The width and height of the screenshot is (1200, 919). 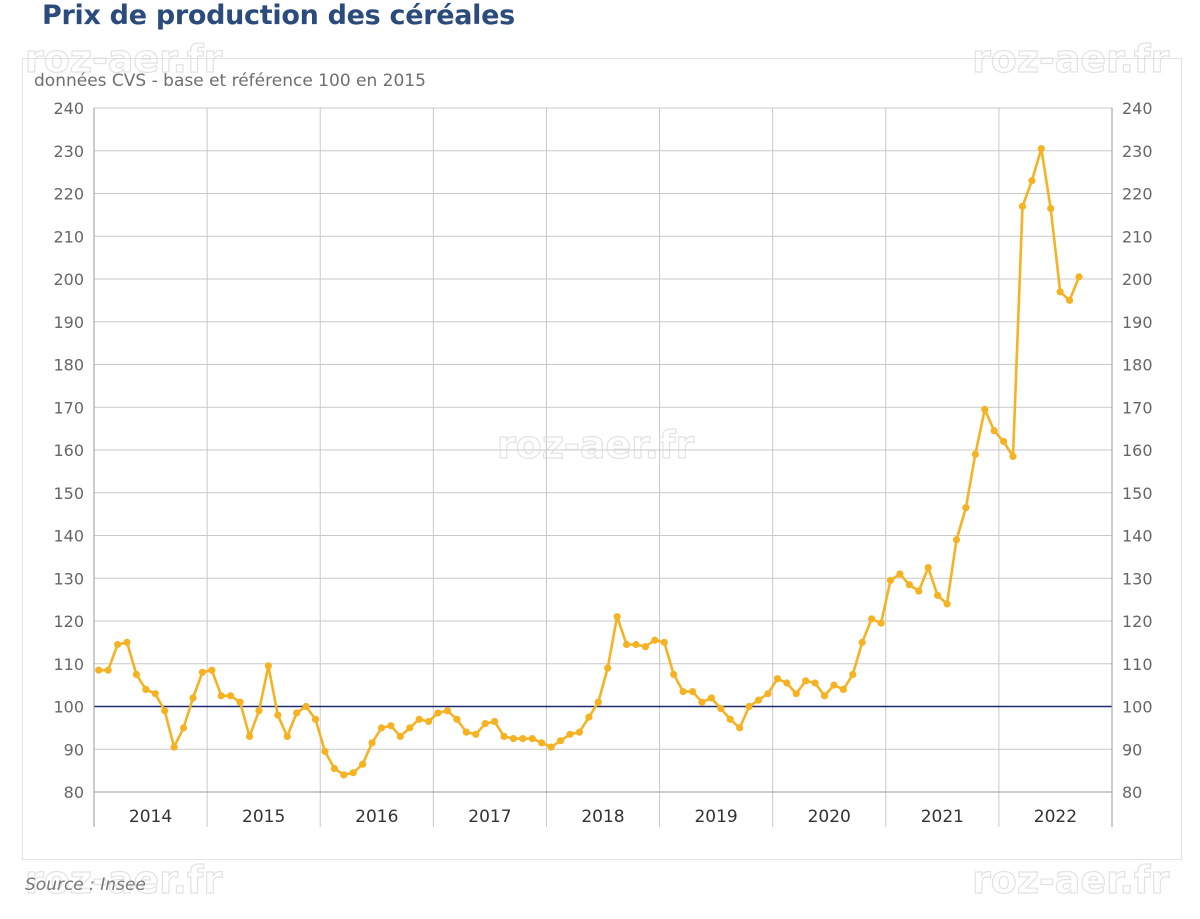 What do you see at coordinates (68, 151) in the screenshot?
I see `y-tick-left-230: 230` at bounding box center [68, 151].